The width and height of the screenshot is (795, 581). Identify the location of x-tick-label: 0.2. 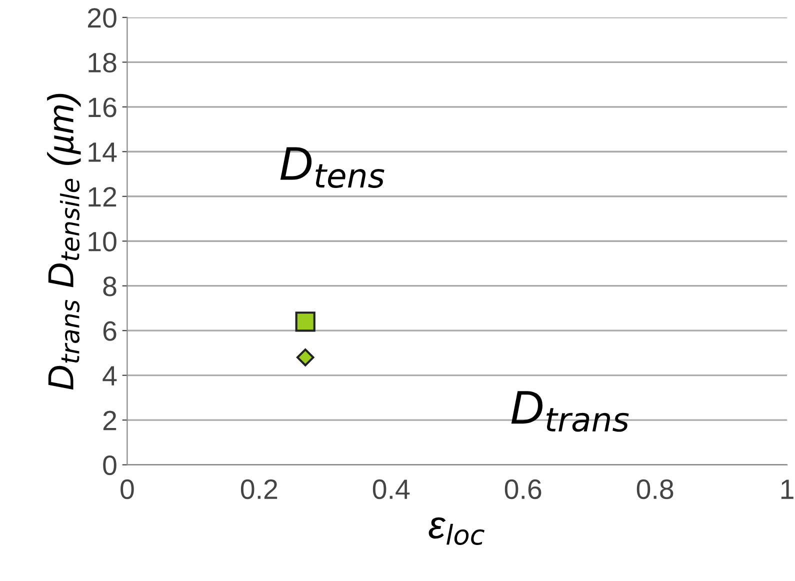
(259, 489).